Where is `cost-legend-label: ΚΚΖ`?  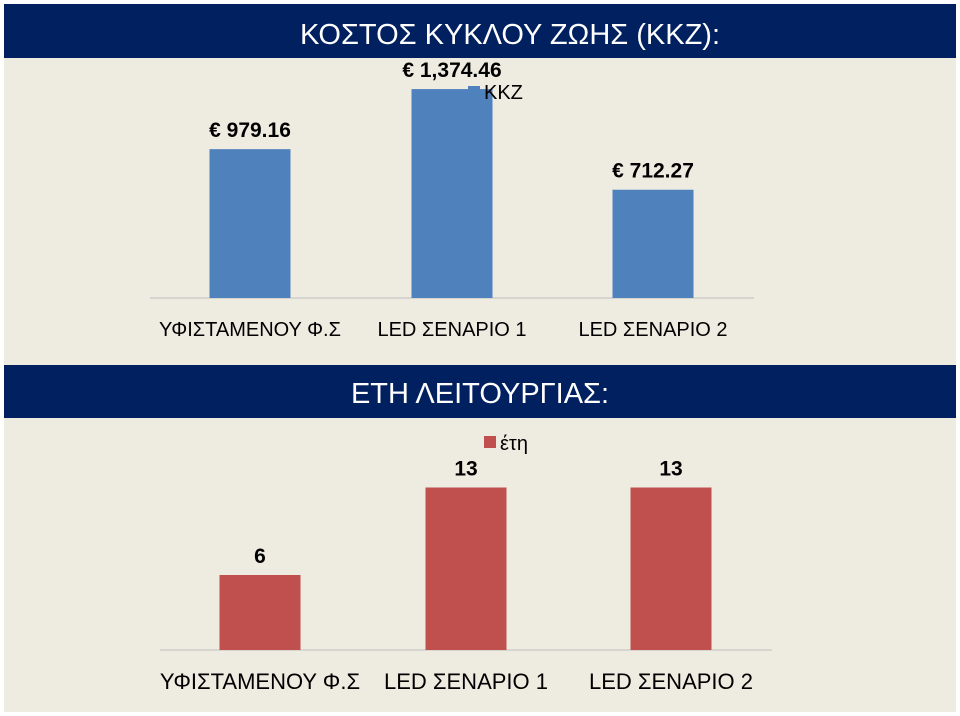
cost-legend-label: ΚΚΖ is located at coordinates (503, 93).